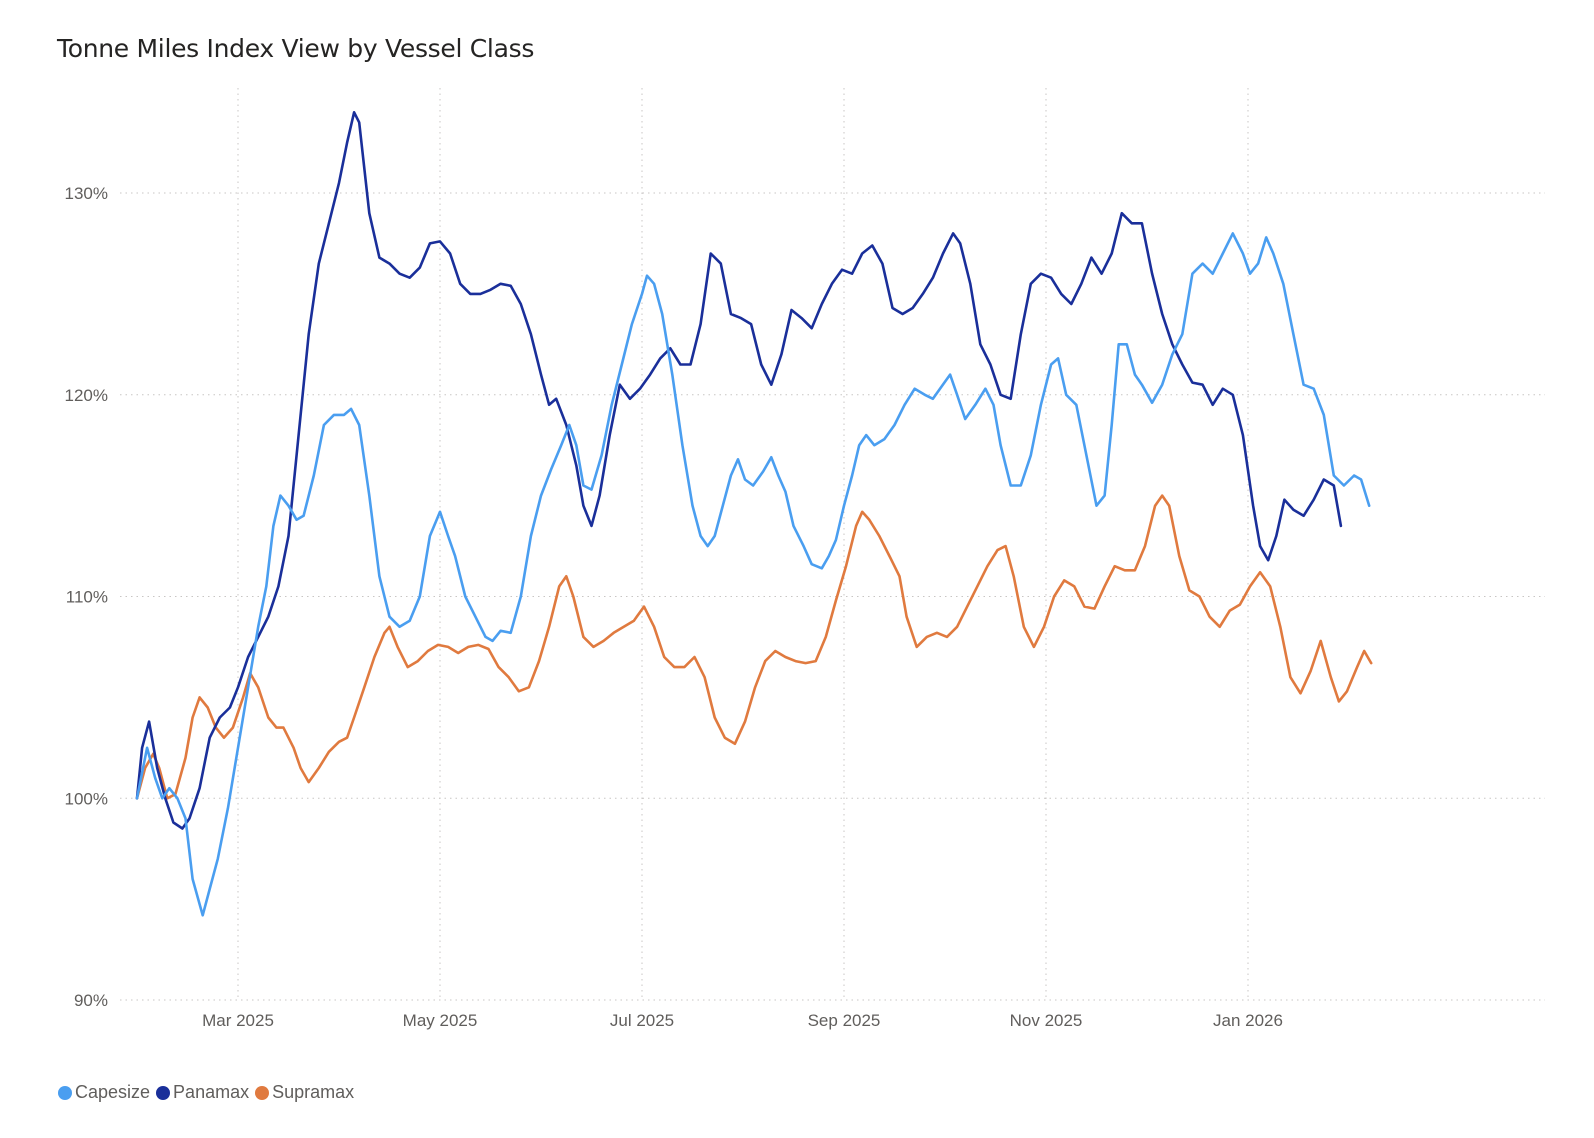  I want to click on x-tick-label: Jul 2025, so click(642, 1020).